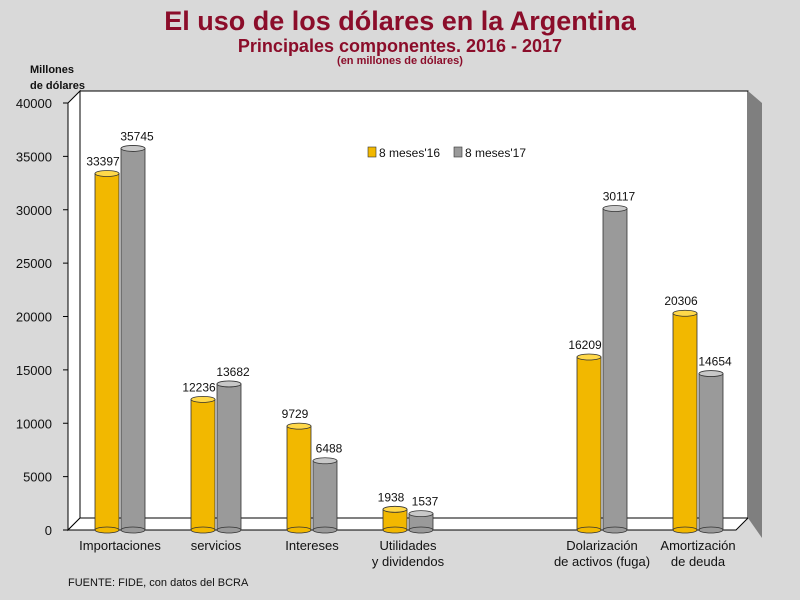 The height and width of the screenshot is (600, 800). What do you see at coordinates (233, 372) in the screenshot?
I see `data-label: 13682` at bounding box center [233, 372].